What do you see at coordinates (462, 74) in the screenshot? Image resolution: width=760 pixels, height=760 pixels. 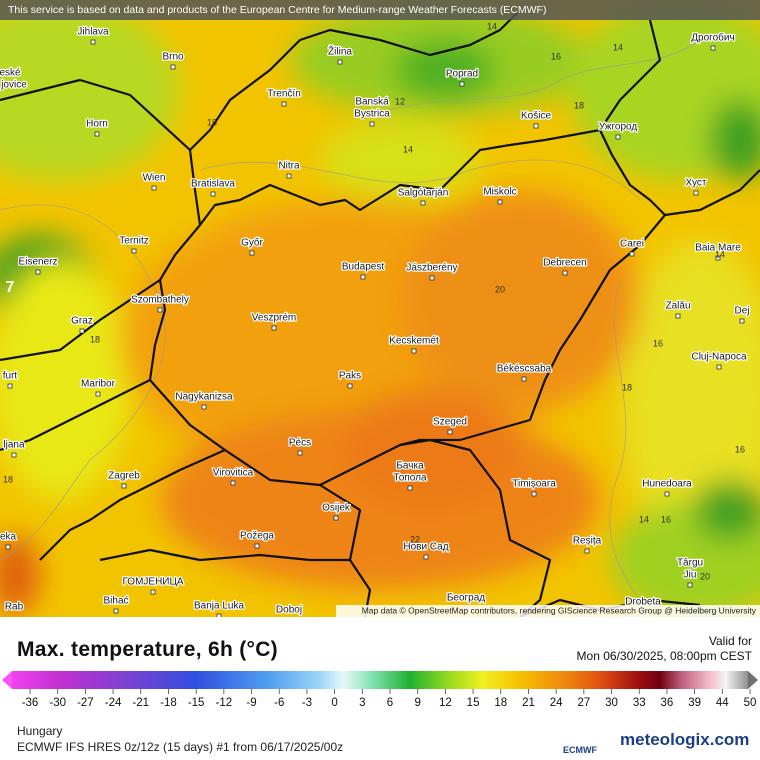 I see `place-label: Poprad` at bounding box center [462, 74].